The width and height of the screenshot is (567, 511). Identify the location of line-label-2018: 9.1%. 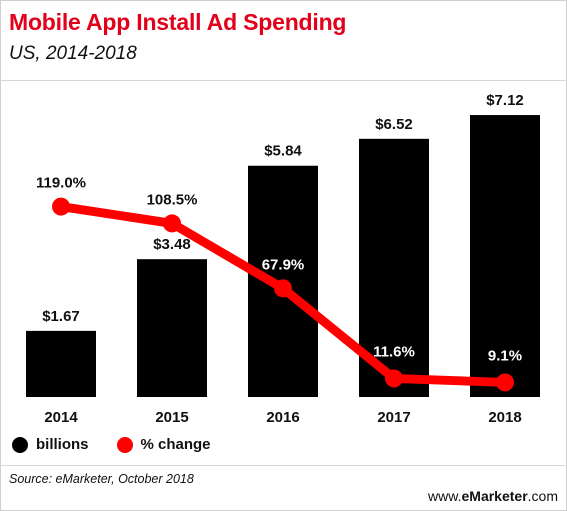
(505, 355).